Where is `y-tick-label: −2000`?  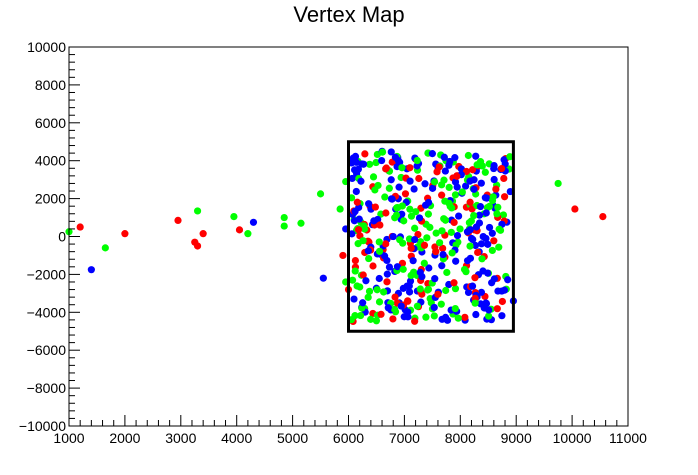 y-tick-label: −2000 is located at coordinates (47, 274).